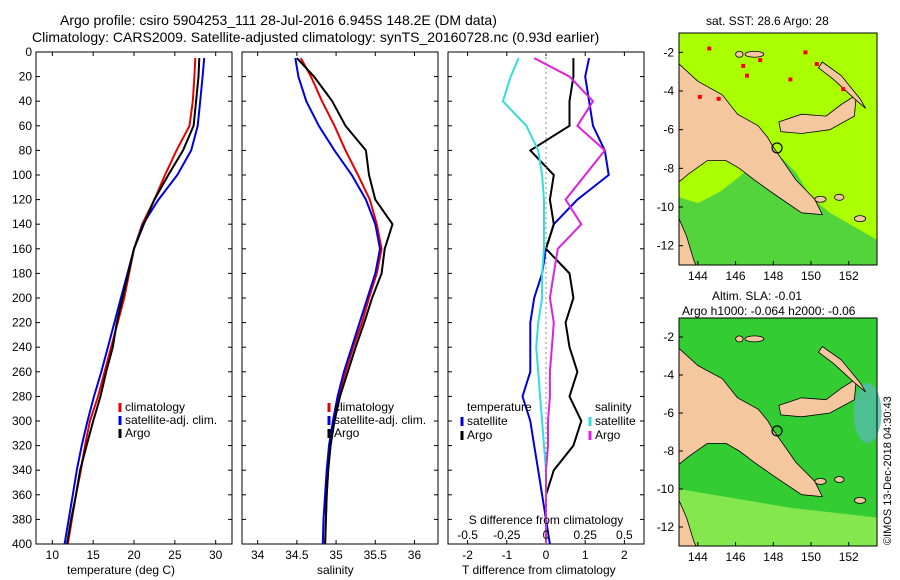  Describe the element at coordinates (867, 413) in the screenshot. I see `map-sla-anomaly` at that location.